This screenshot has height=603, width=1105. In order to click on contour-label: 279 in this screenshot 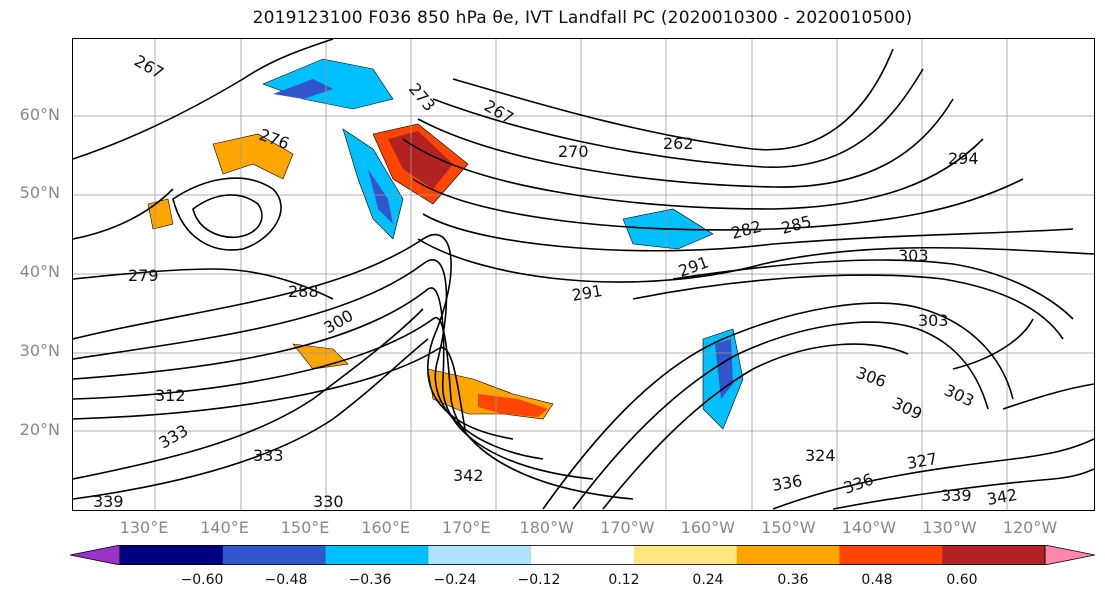, I will do `click(143, 275)`.